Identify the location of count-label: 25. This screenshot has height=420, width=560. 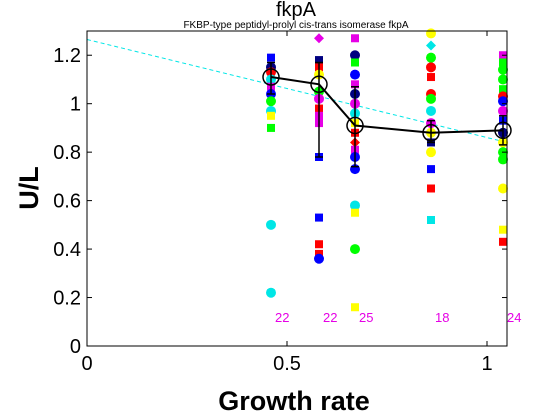
(366, 317).